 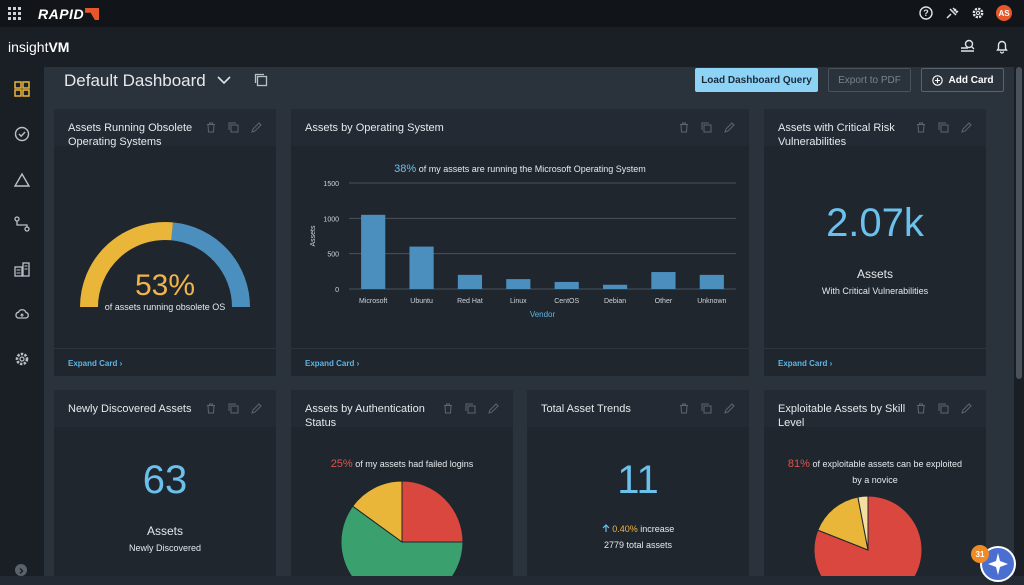 What do you see at coordinates (224, 82) in the screenshot?
I see `chevron-down-icon` at bounding box center [224, 82].